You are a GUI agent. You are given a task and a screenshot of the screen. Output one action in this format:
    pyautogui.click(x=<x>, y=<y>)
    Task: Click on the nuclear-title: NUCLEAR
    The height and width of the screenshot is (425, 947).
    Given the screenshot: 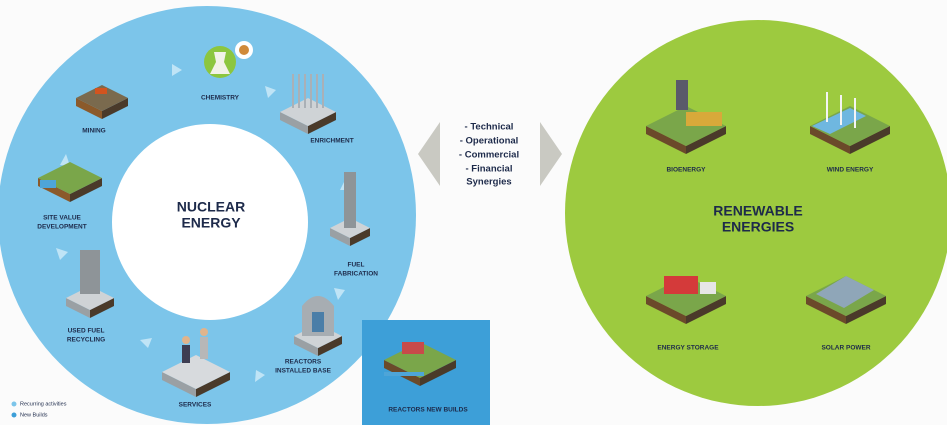 What is the action you would take?
    pyautogui.click(x=211, y=207)
    